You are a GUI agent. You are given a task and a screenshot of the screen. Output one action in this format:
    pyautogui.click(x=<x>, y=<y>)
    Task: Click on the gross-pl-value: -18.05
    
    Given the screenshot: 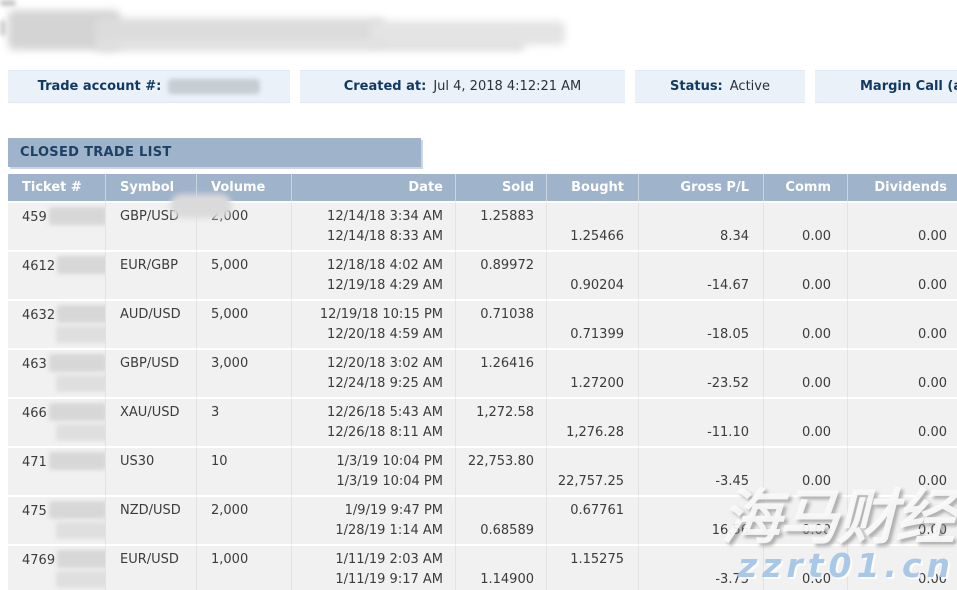 What is the action you would take?
    pyautogui.click(x=728, y=334)
    